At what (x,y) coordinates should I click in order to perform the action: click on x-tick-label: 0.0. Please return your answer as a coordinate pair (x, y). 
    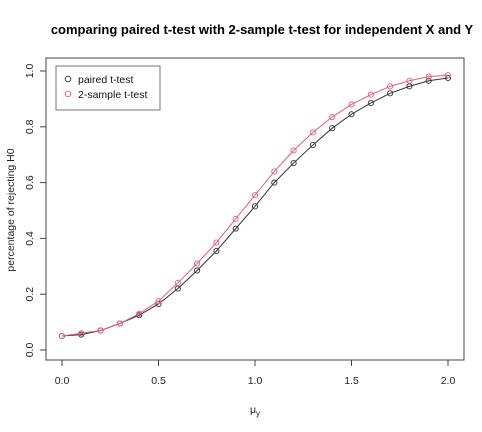
    Looking at the image, I should click on (62, 381).